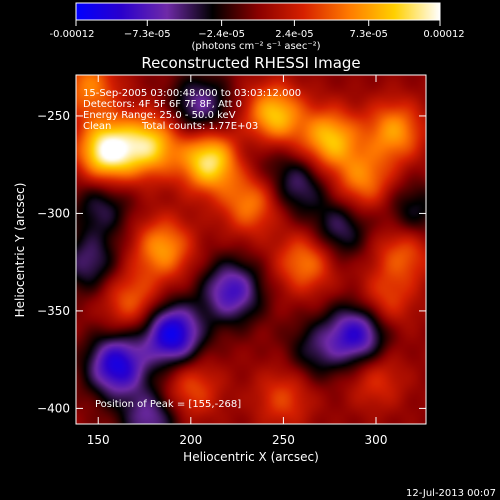 Image resolution: width=500 pixels, height=500 pixels. I want to click on x-tick-label: 250, so click(283, 440).